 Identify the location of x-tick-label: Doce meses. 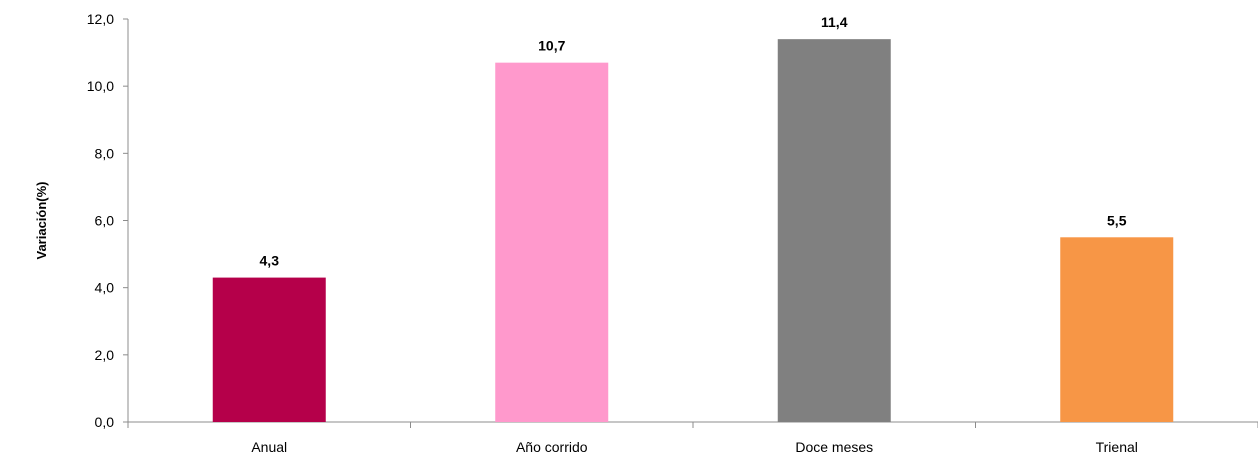
(834, 446).